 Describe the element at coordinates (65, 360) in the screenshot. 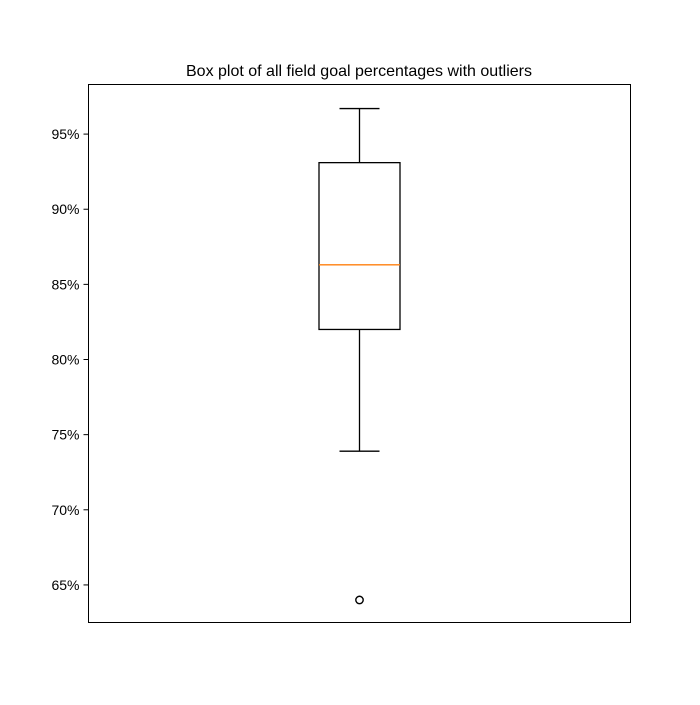

I see `y-tick-label: 80%` at that location.